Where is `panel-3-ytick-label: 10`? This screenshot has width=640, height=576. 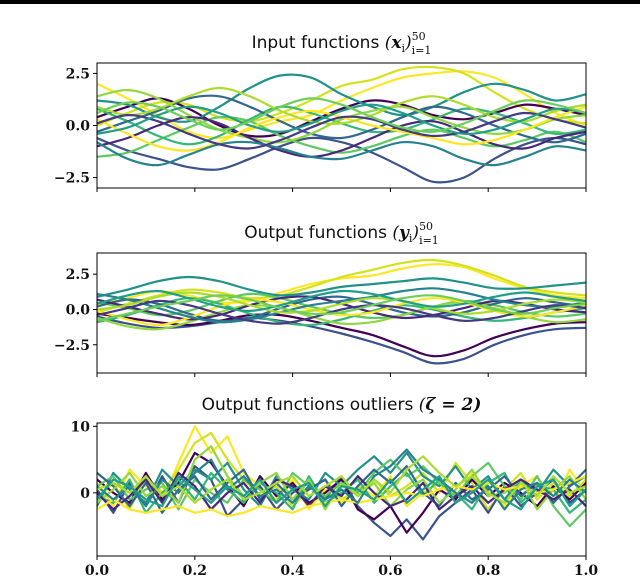
panel-3-ytick-label: 10 is located at coordinates (81, 427).